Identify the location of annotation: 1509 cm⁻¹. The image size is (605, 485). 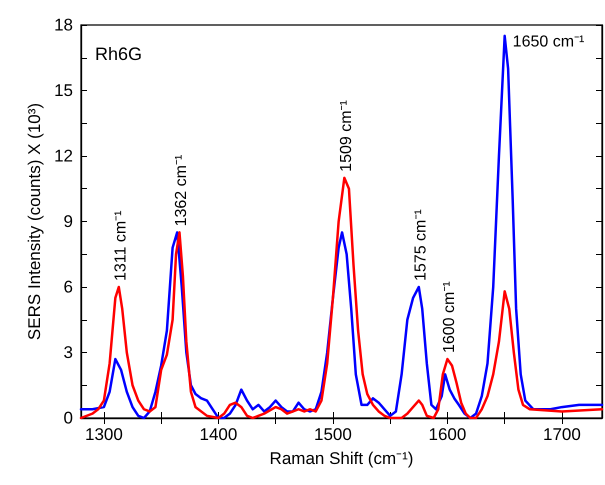
(346, 136).